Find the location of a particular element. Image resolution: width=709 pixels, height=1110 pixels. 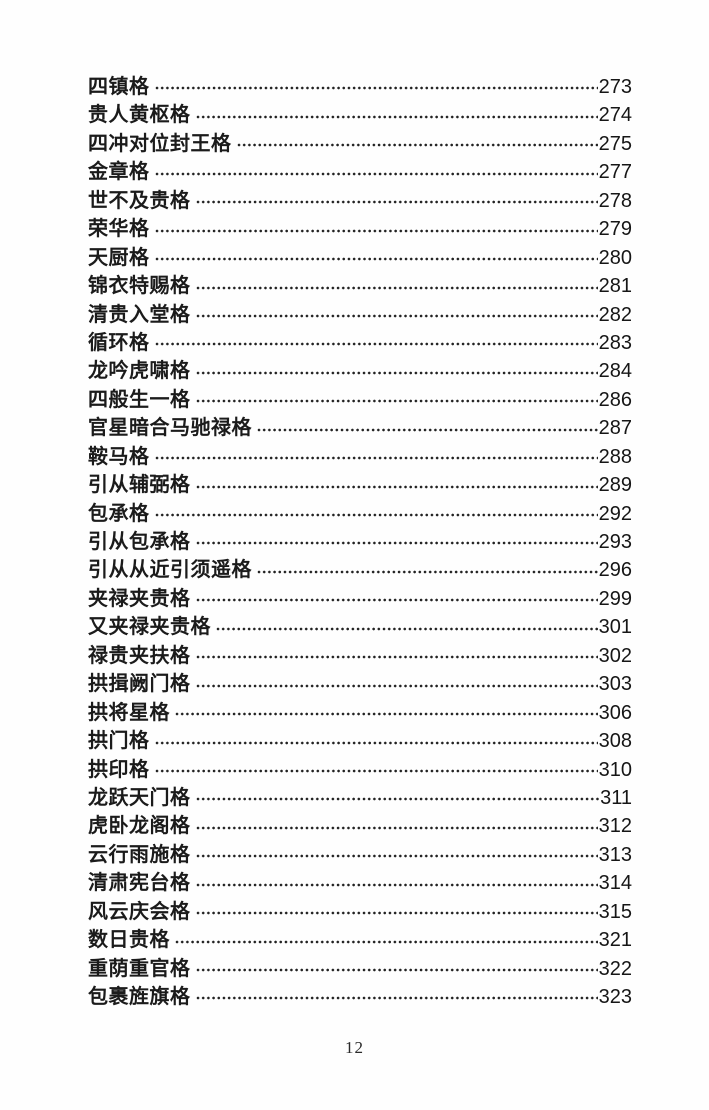

toc-entry: 又夹禄夹贵格 301 is located at coordinates (360, 624).